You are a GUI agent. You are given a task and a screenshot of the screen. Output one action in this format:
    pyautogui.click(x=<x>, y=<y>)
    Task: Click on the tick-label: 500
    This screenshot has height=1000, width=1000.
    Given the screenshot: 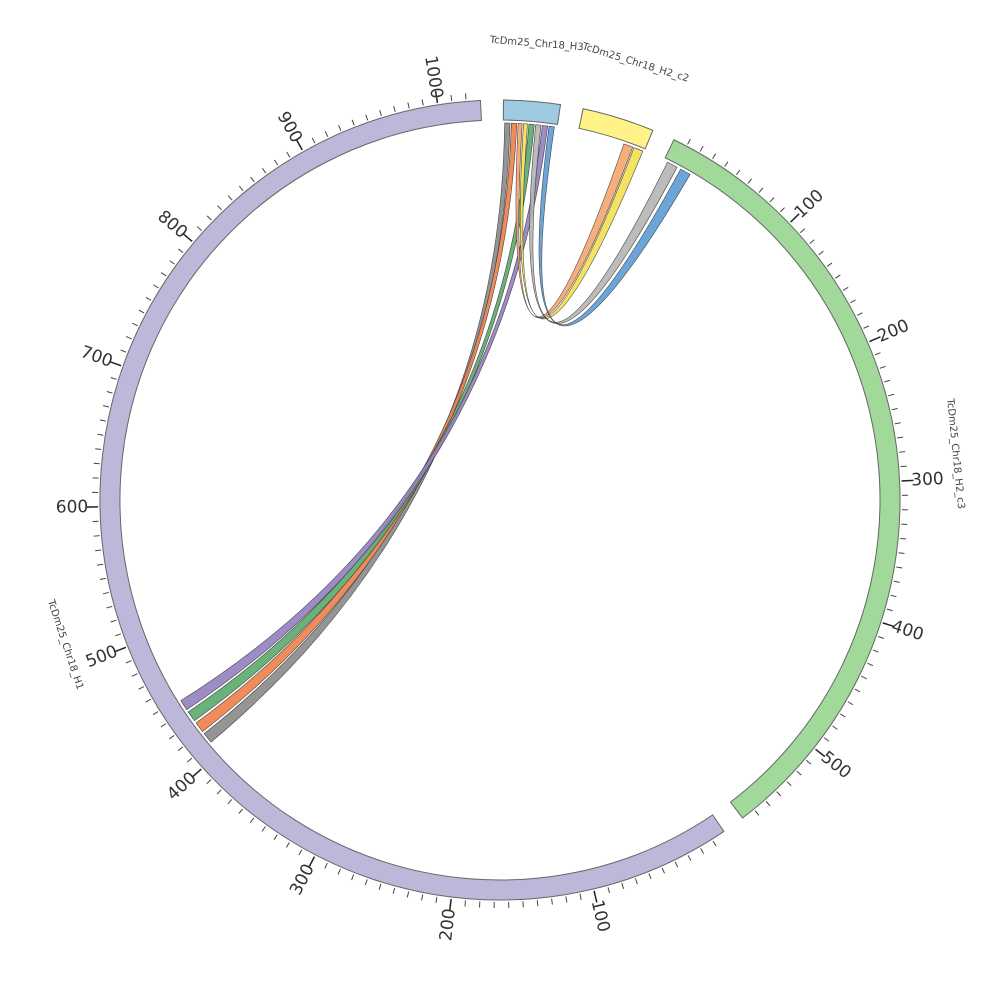 What is the action you would take?
    pyautogui.click(x=102, y=657)
    